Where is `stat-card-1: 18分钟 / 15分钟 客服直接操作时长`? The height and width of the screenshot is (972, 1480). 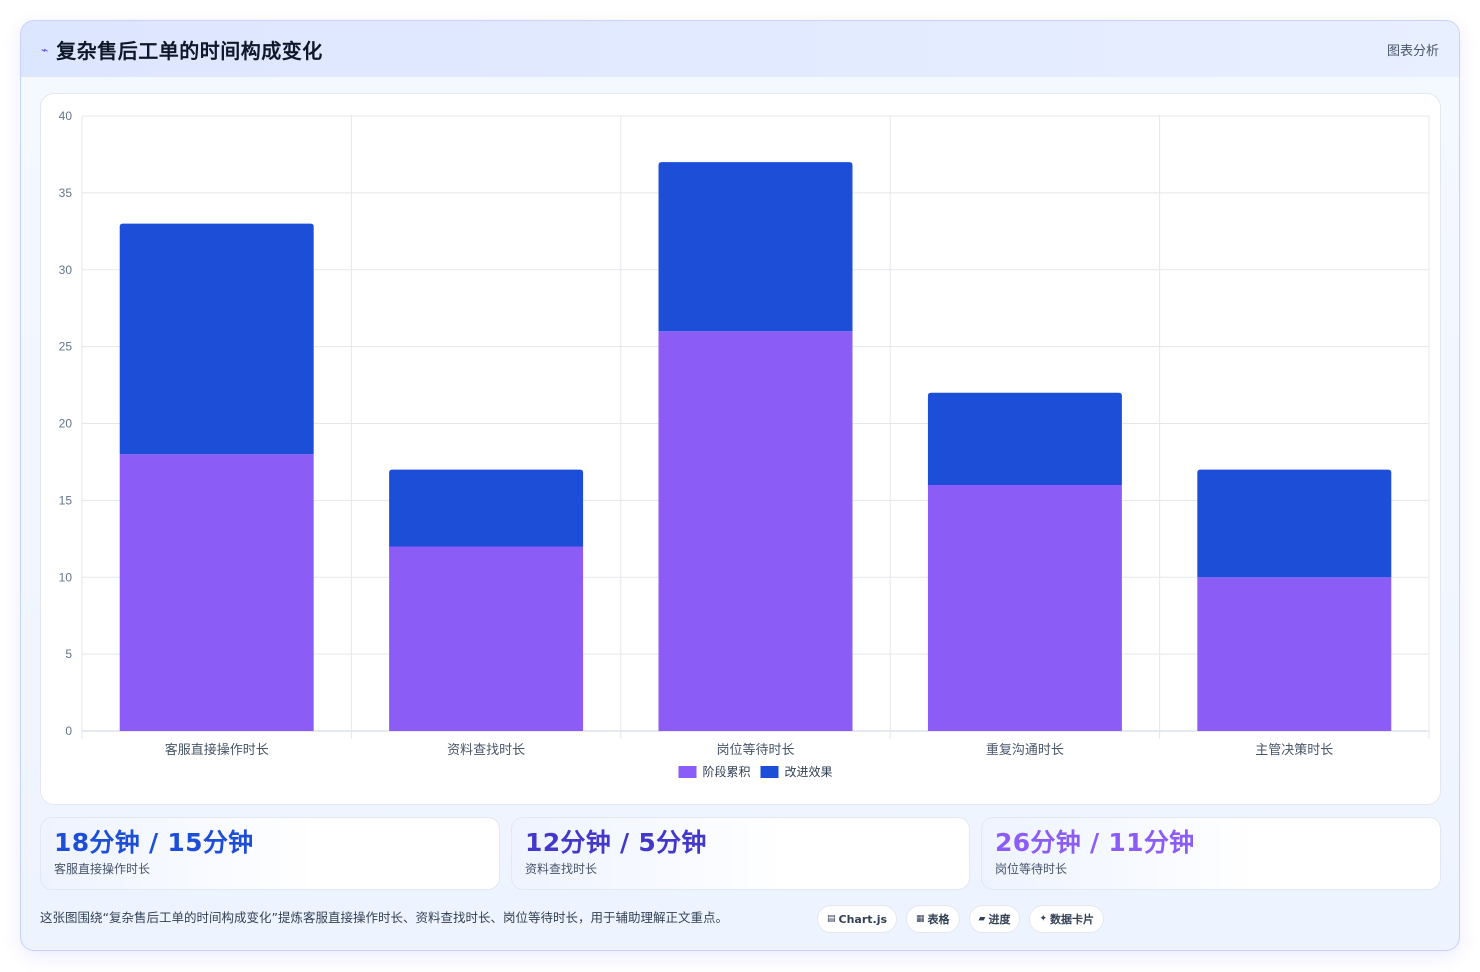 stat-card-1: 18分钟 / 15分钟 客服直接操作时长 is located at coordinates (270, 853).